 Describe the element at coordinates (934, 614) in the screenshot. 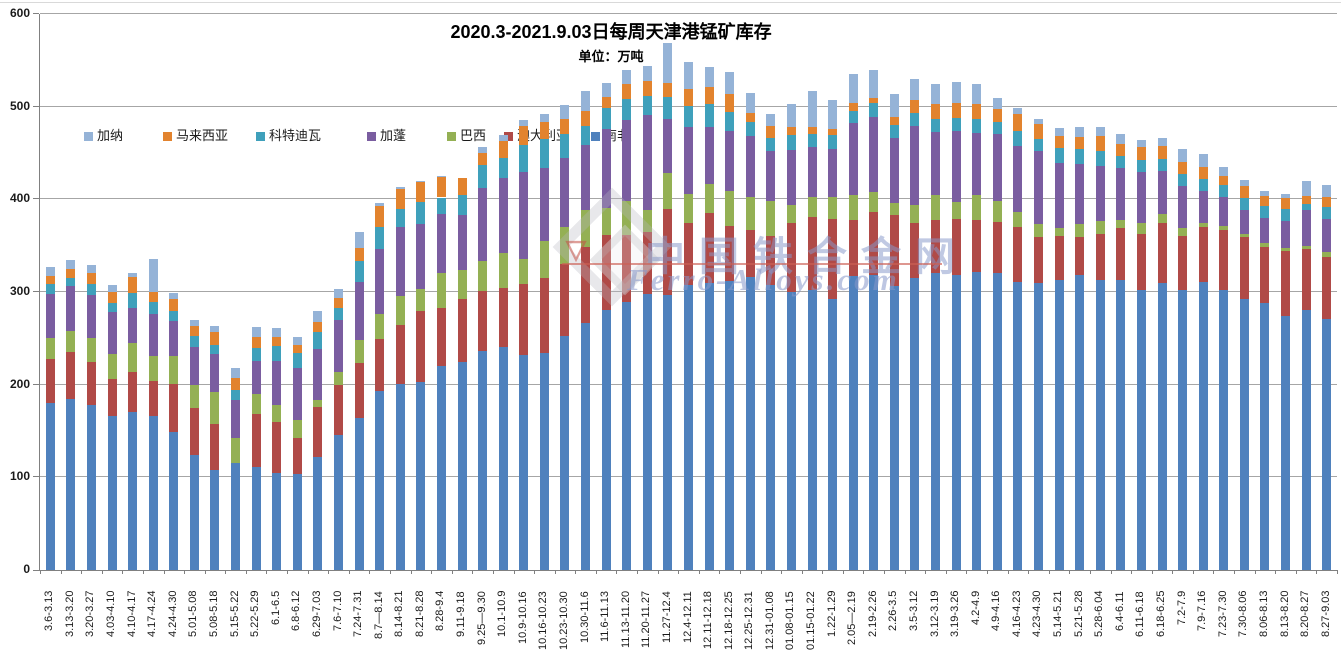

I see `x-axis-label: 3.12-3.19` at that location.